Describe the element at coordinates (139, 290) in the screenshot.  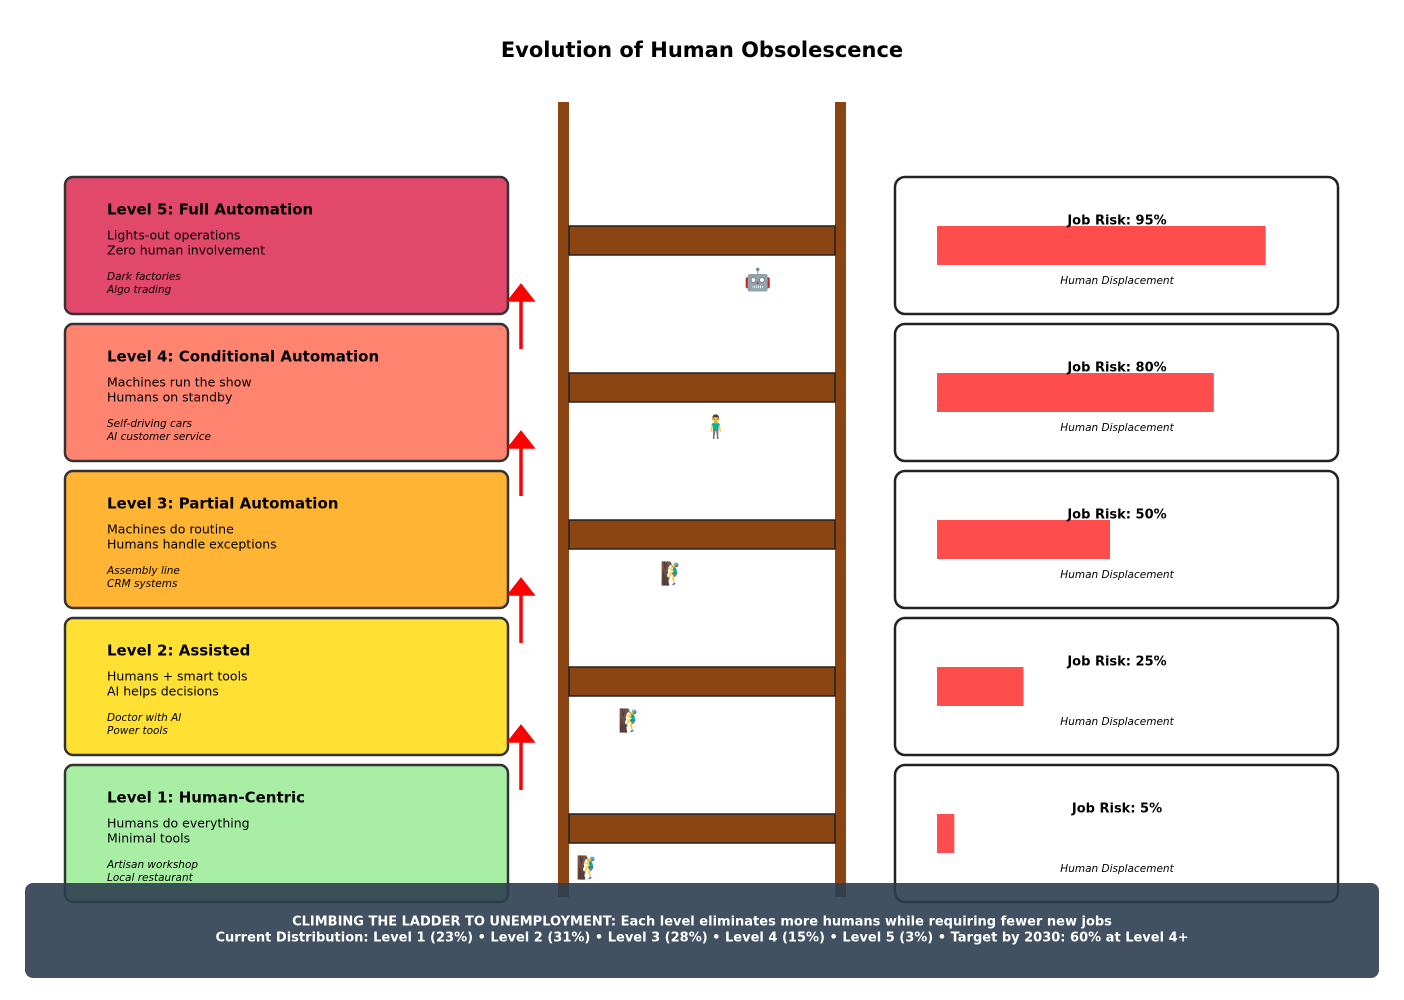
I see `level-example: Algo trading` at that location.